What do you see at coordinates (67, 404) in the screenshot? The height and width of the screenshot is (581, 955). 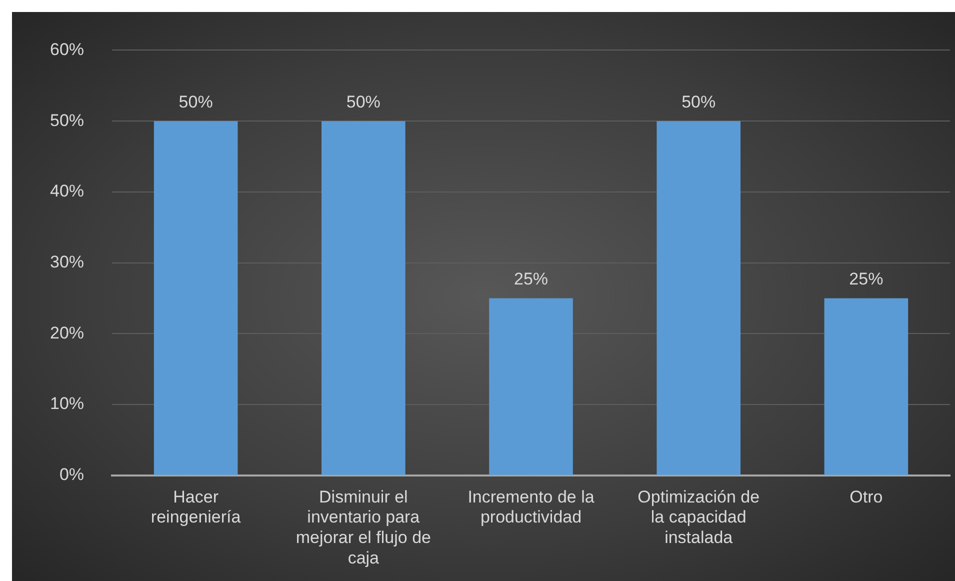 I see `y-tick-label: 10%` at bounding box center [67, 404].